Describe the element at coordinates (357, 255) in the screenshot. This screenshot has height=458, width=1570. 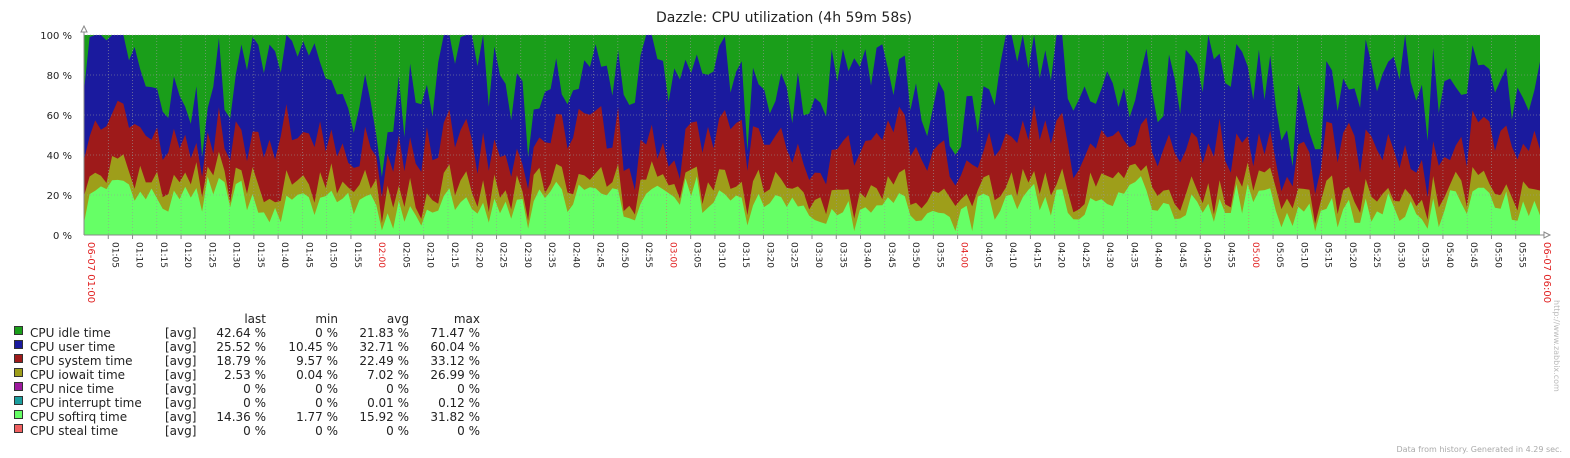
I see `x-tick-label: 01:55` at that location.